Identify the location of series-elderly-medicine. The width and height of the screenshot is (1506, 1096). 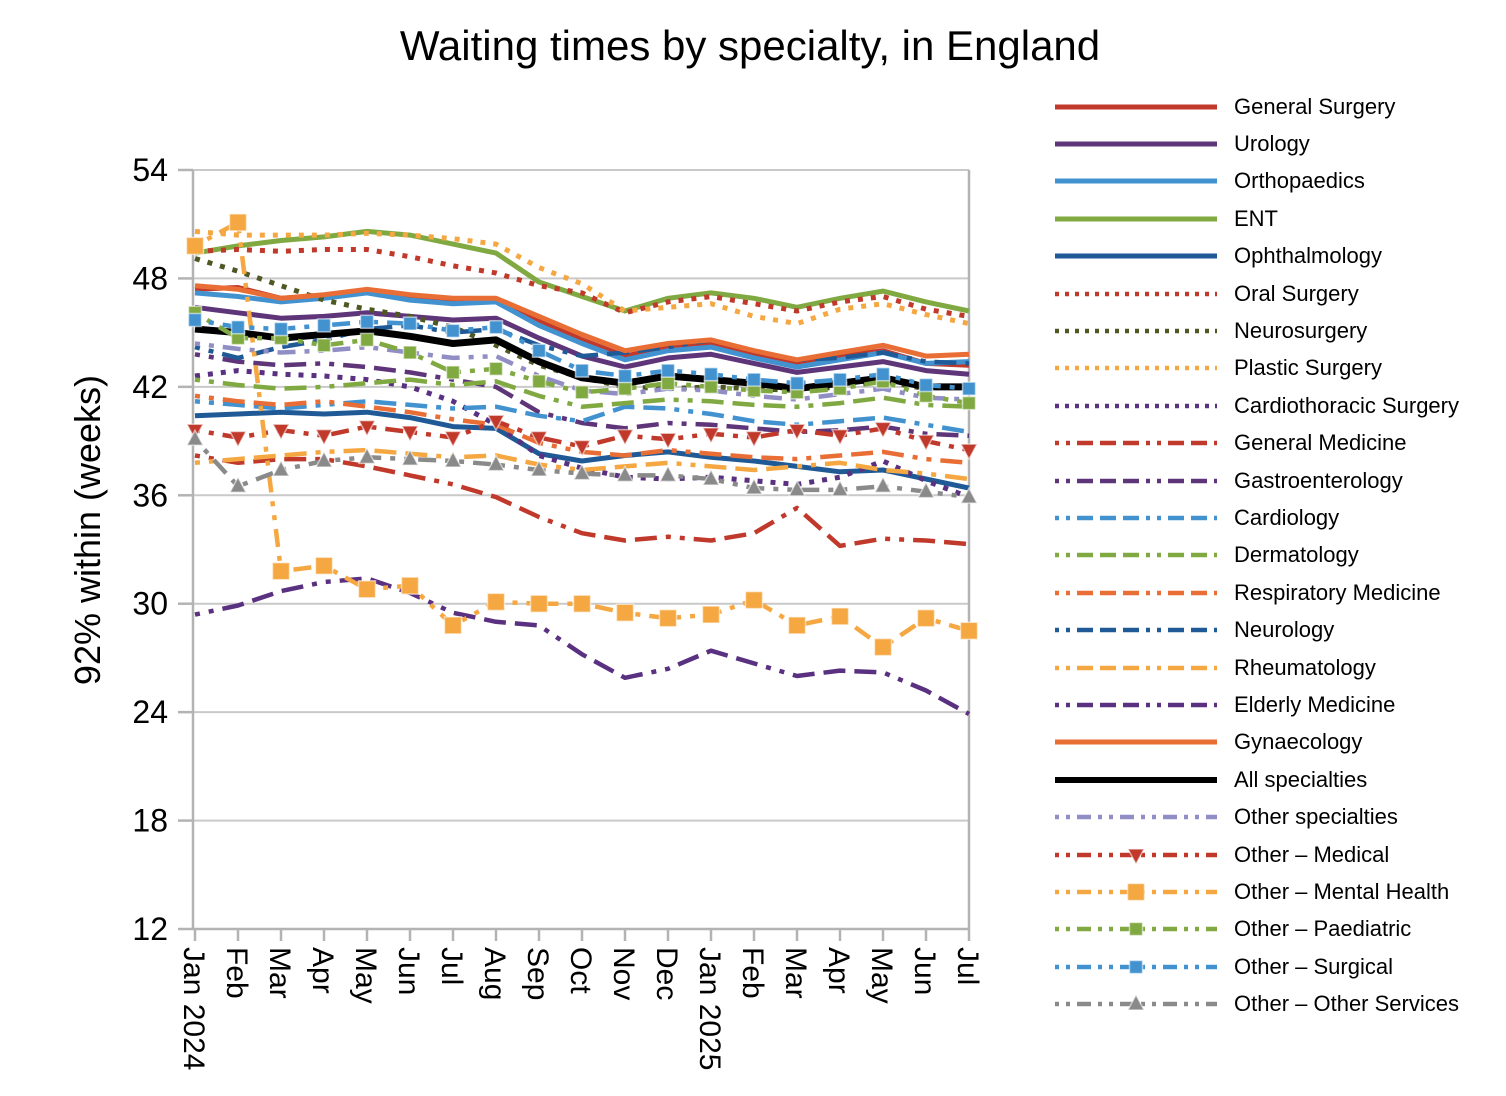
(582, 646).